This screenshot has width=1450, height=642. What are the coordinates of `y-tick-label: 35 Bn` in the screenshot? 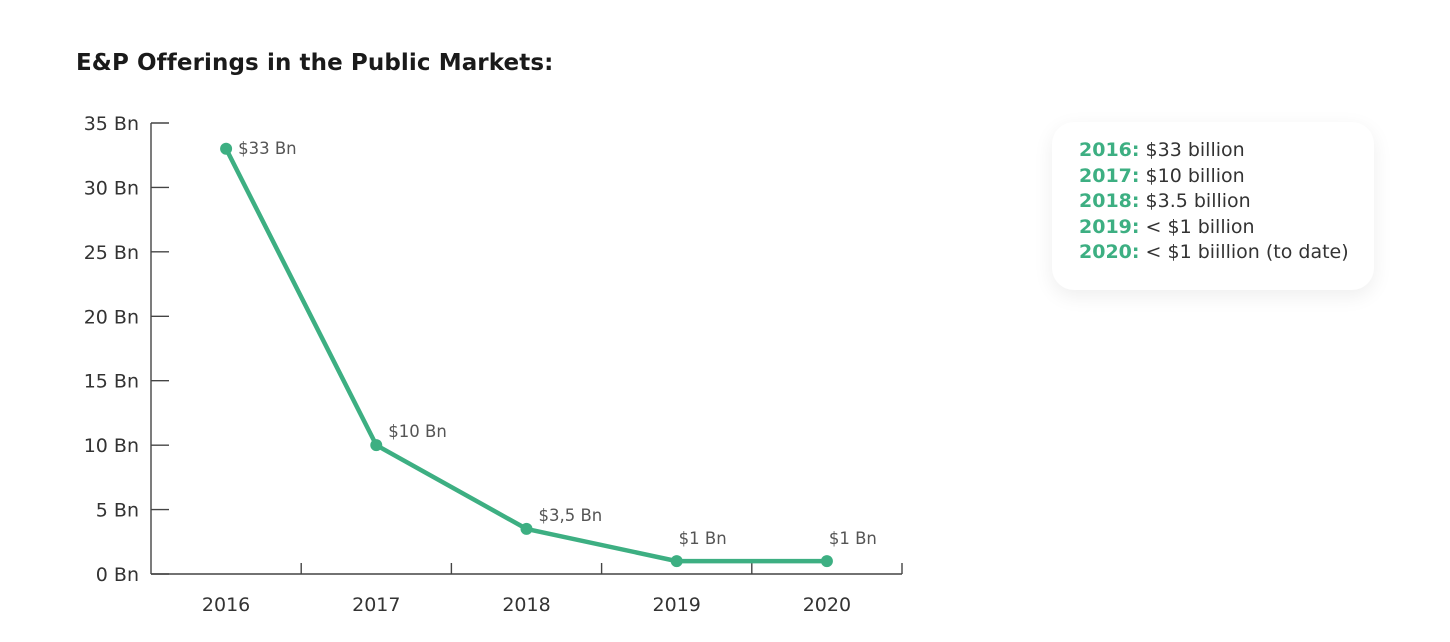 It's located at (111, 124).